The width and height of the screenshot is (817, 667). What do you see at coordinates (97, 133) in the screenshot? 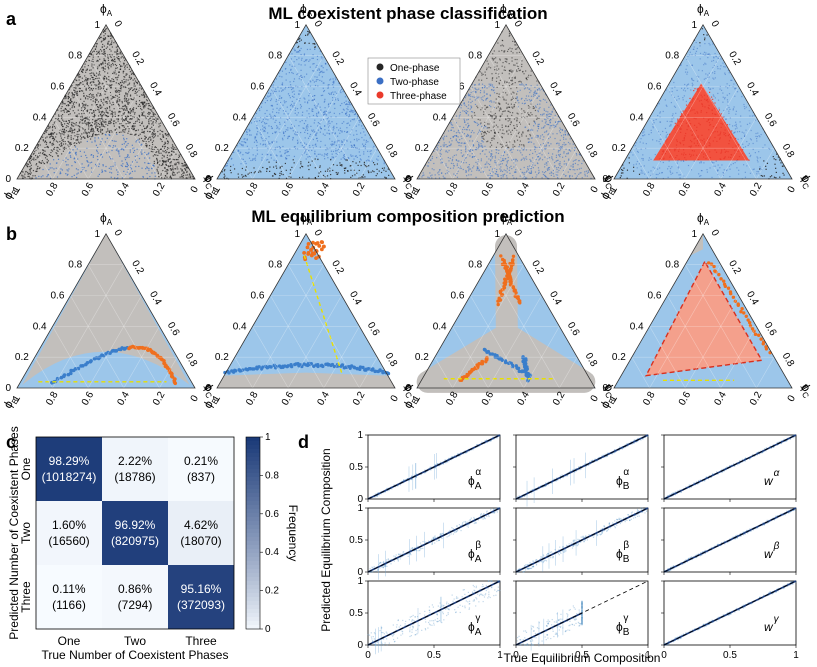
I see `ternary-gridline` at bounding box center [97, 133].